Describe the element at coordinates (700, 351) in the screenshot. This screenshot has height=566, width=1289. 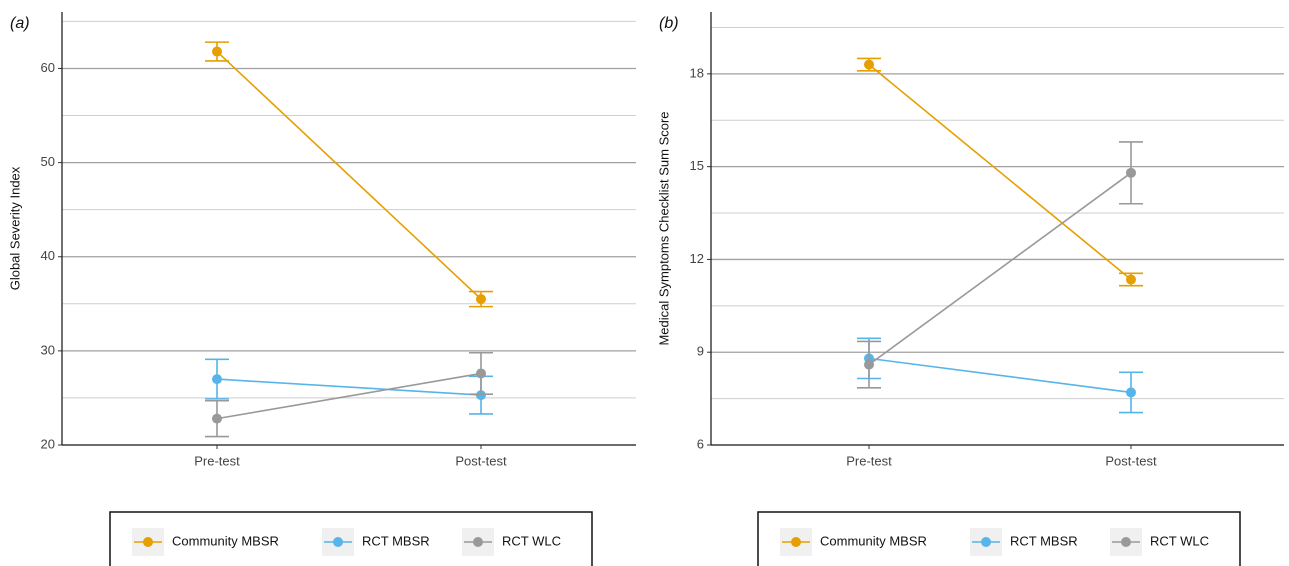
I see `y-tick-label: 9` at that location.